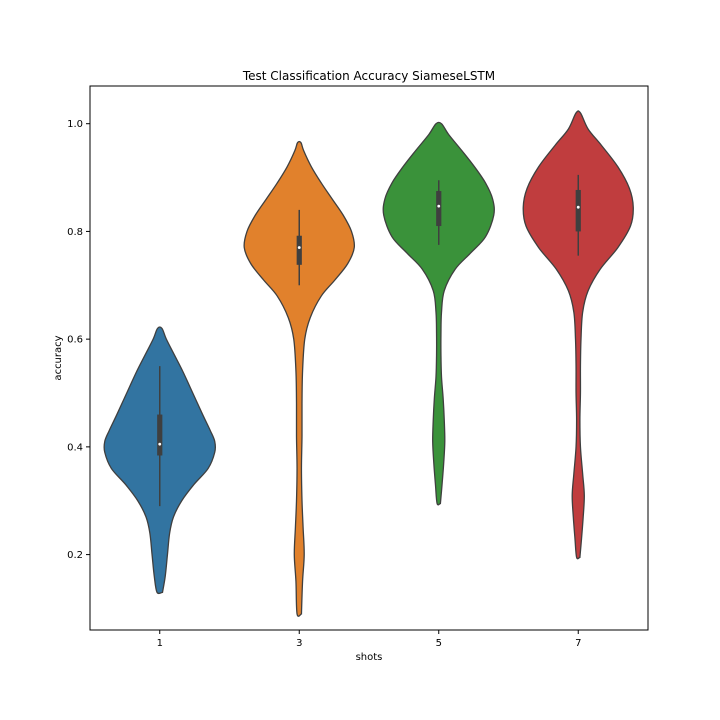 Image resolution: width=720 pixels, height=720 pixels. Describe the element at coordinates (75, 447) in the screenshot. I see `y-tick-label: 0.4` at that location.